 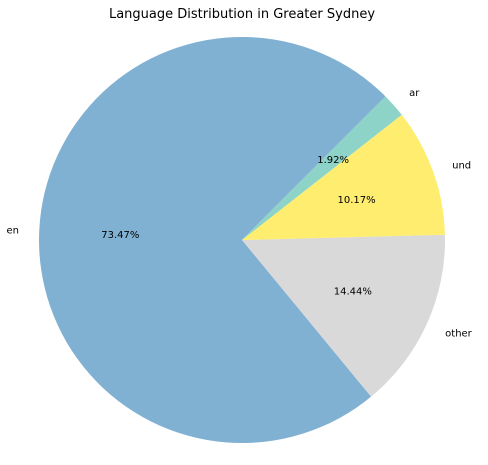 I want to click on pct-label-und: 10.17%, so click(x=357, y=200).